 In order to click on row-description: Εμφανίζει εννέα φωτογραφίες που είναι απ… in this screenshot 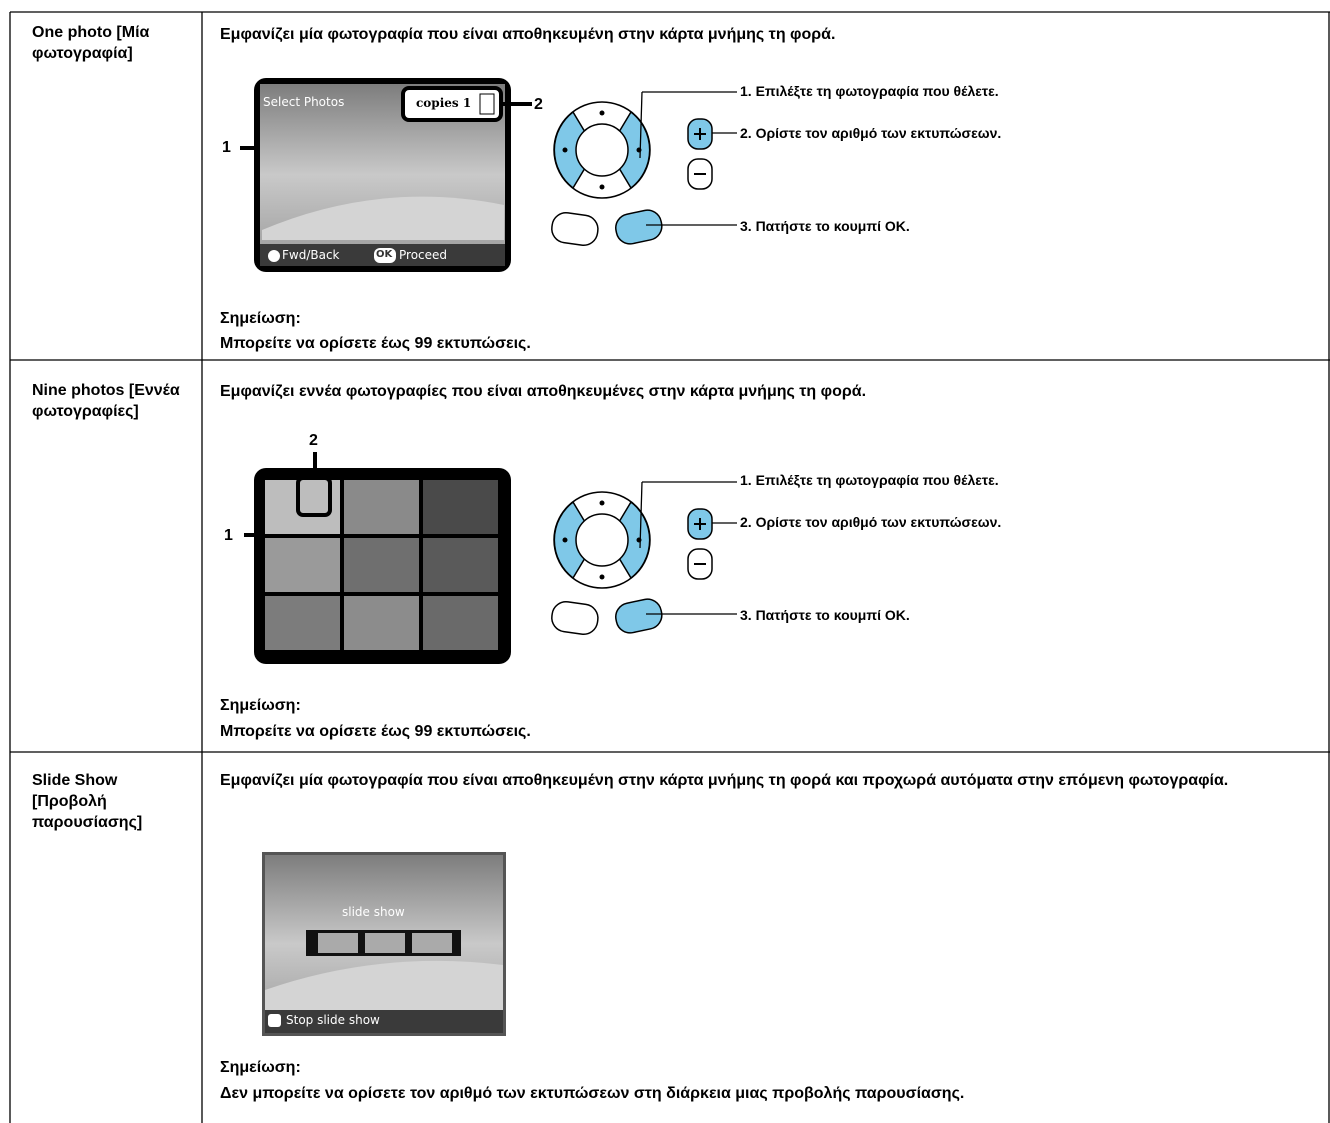, I will do `click(543, 391)`.